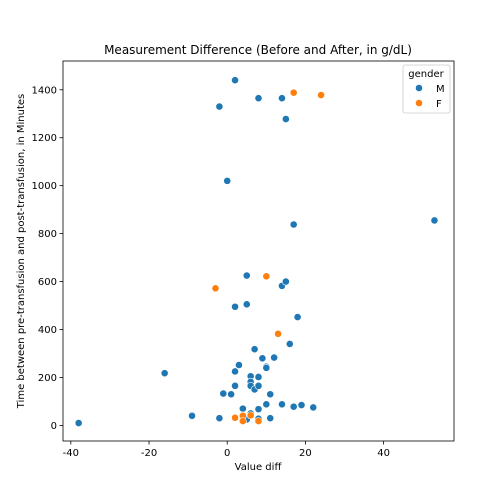 This screenshot has height=504, width=504. What do you see at coordinates (439, 104) in the screenshot?
I see `legend-label-f: F` at bounding box center [439, 104].